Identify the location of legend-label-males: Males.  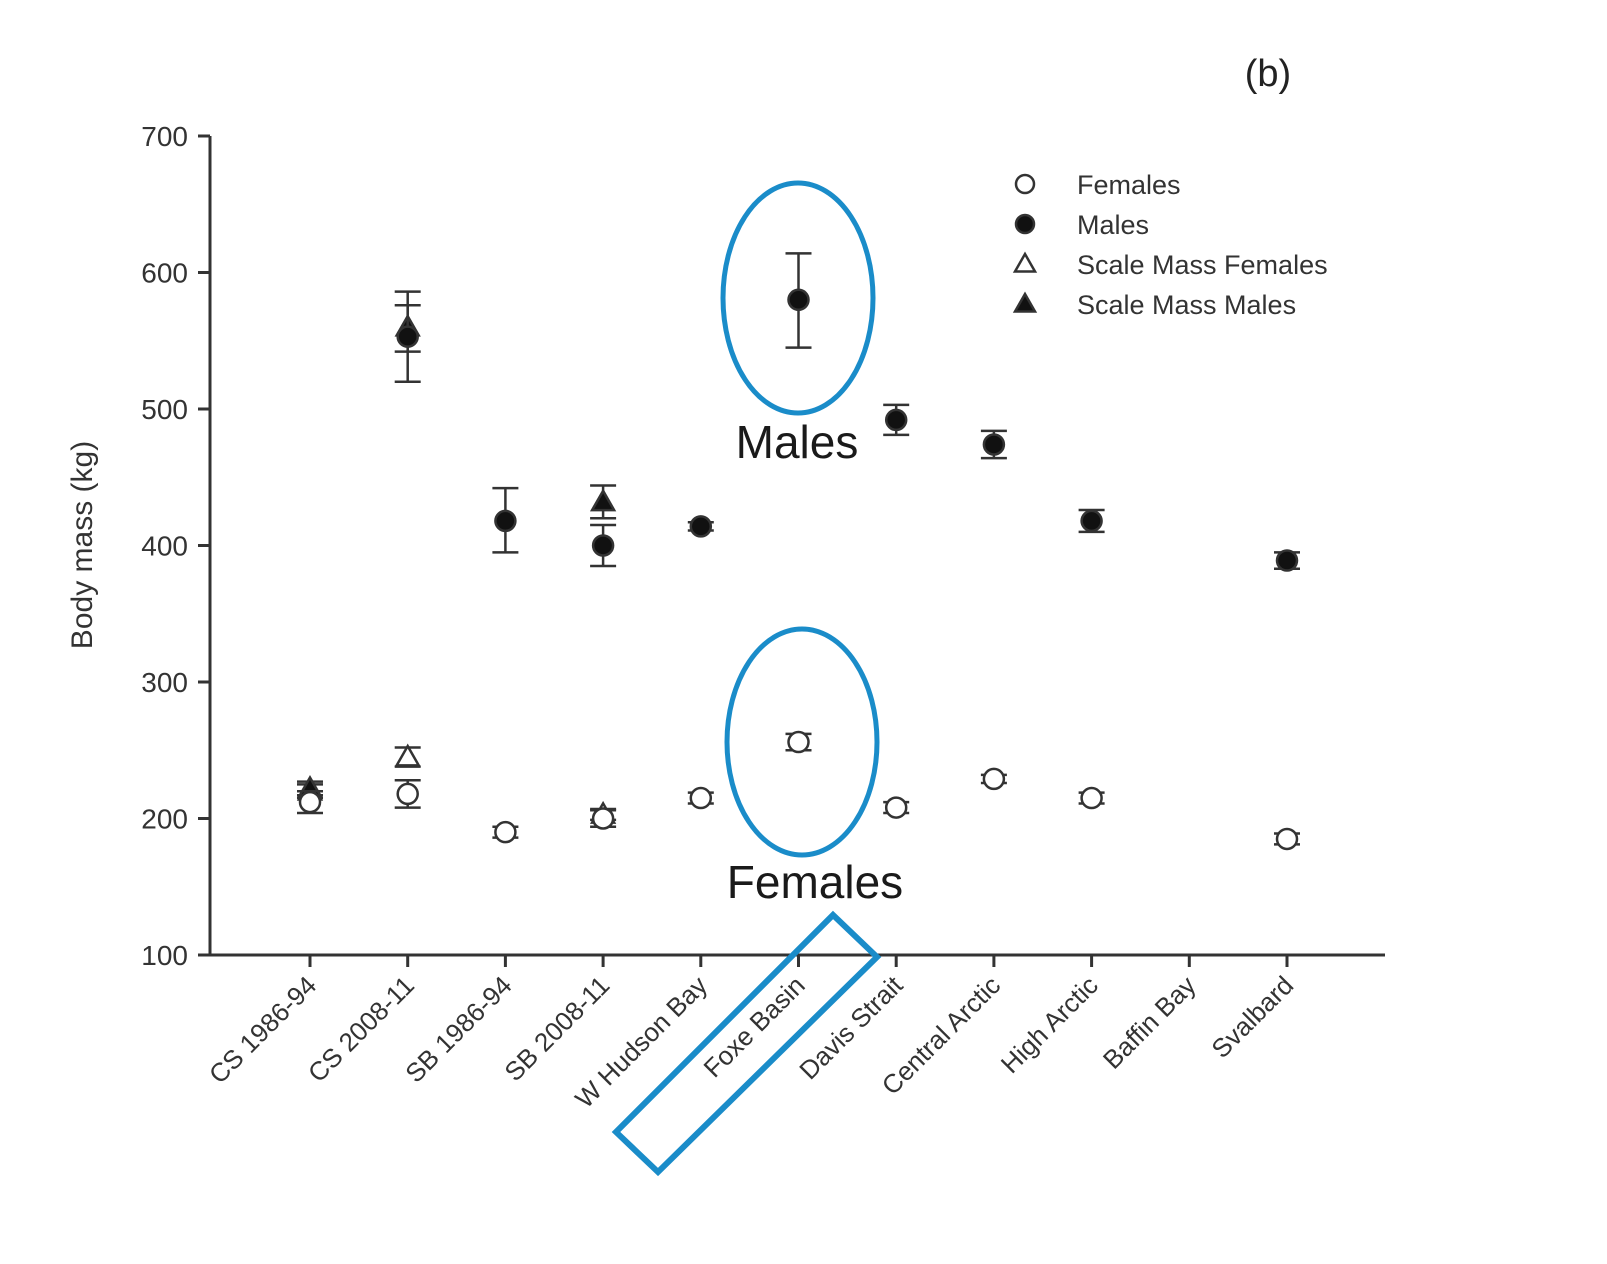
(1113, 225).